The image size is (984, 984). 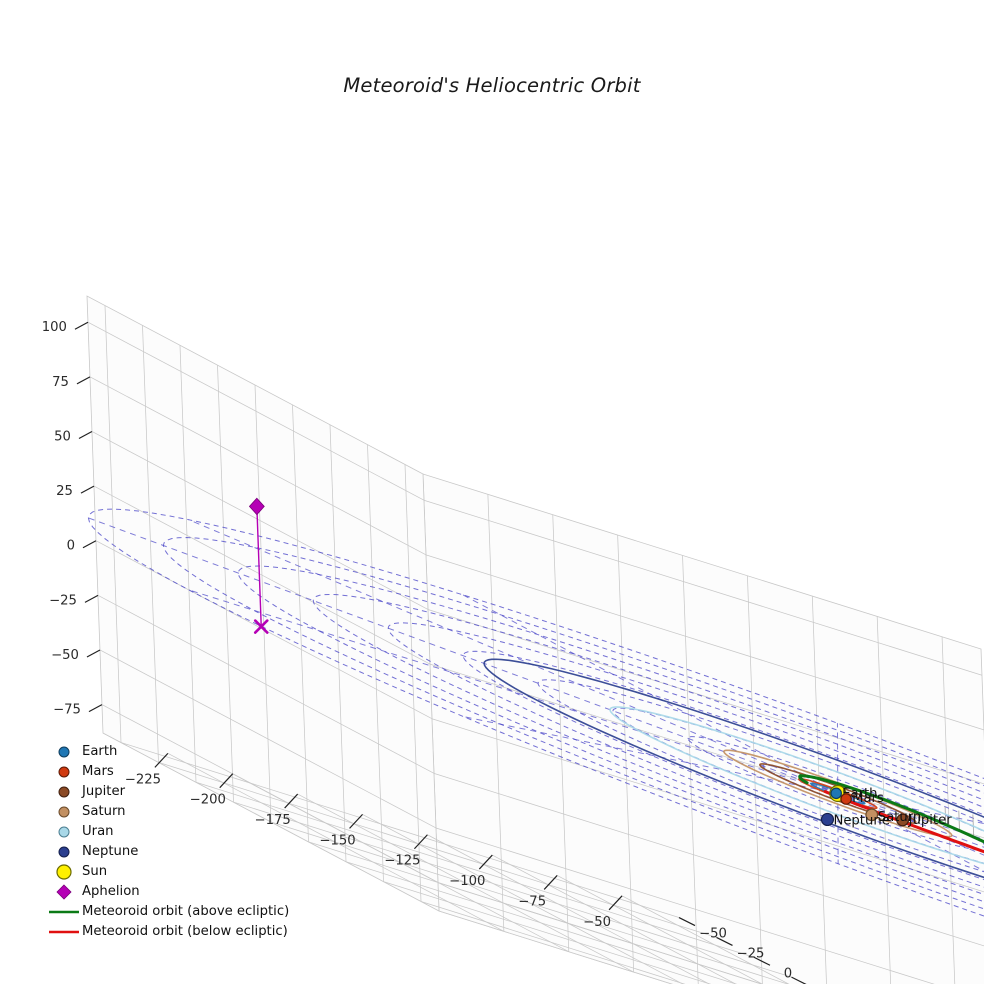 I want to click on planet-label-saturn: Saturn, so click(x=900, y=817).